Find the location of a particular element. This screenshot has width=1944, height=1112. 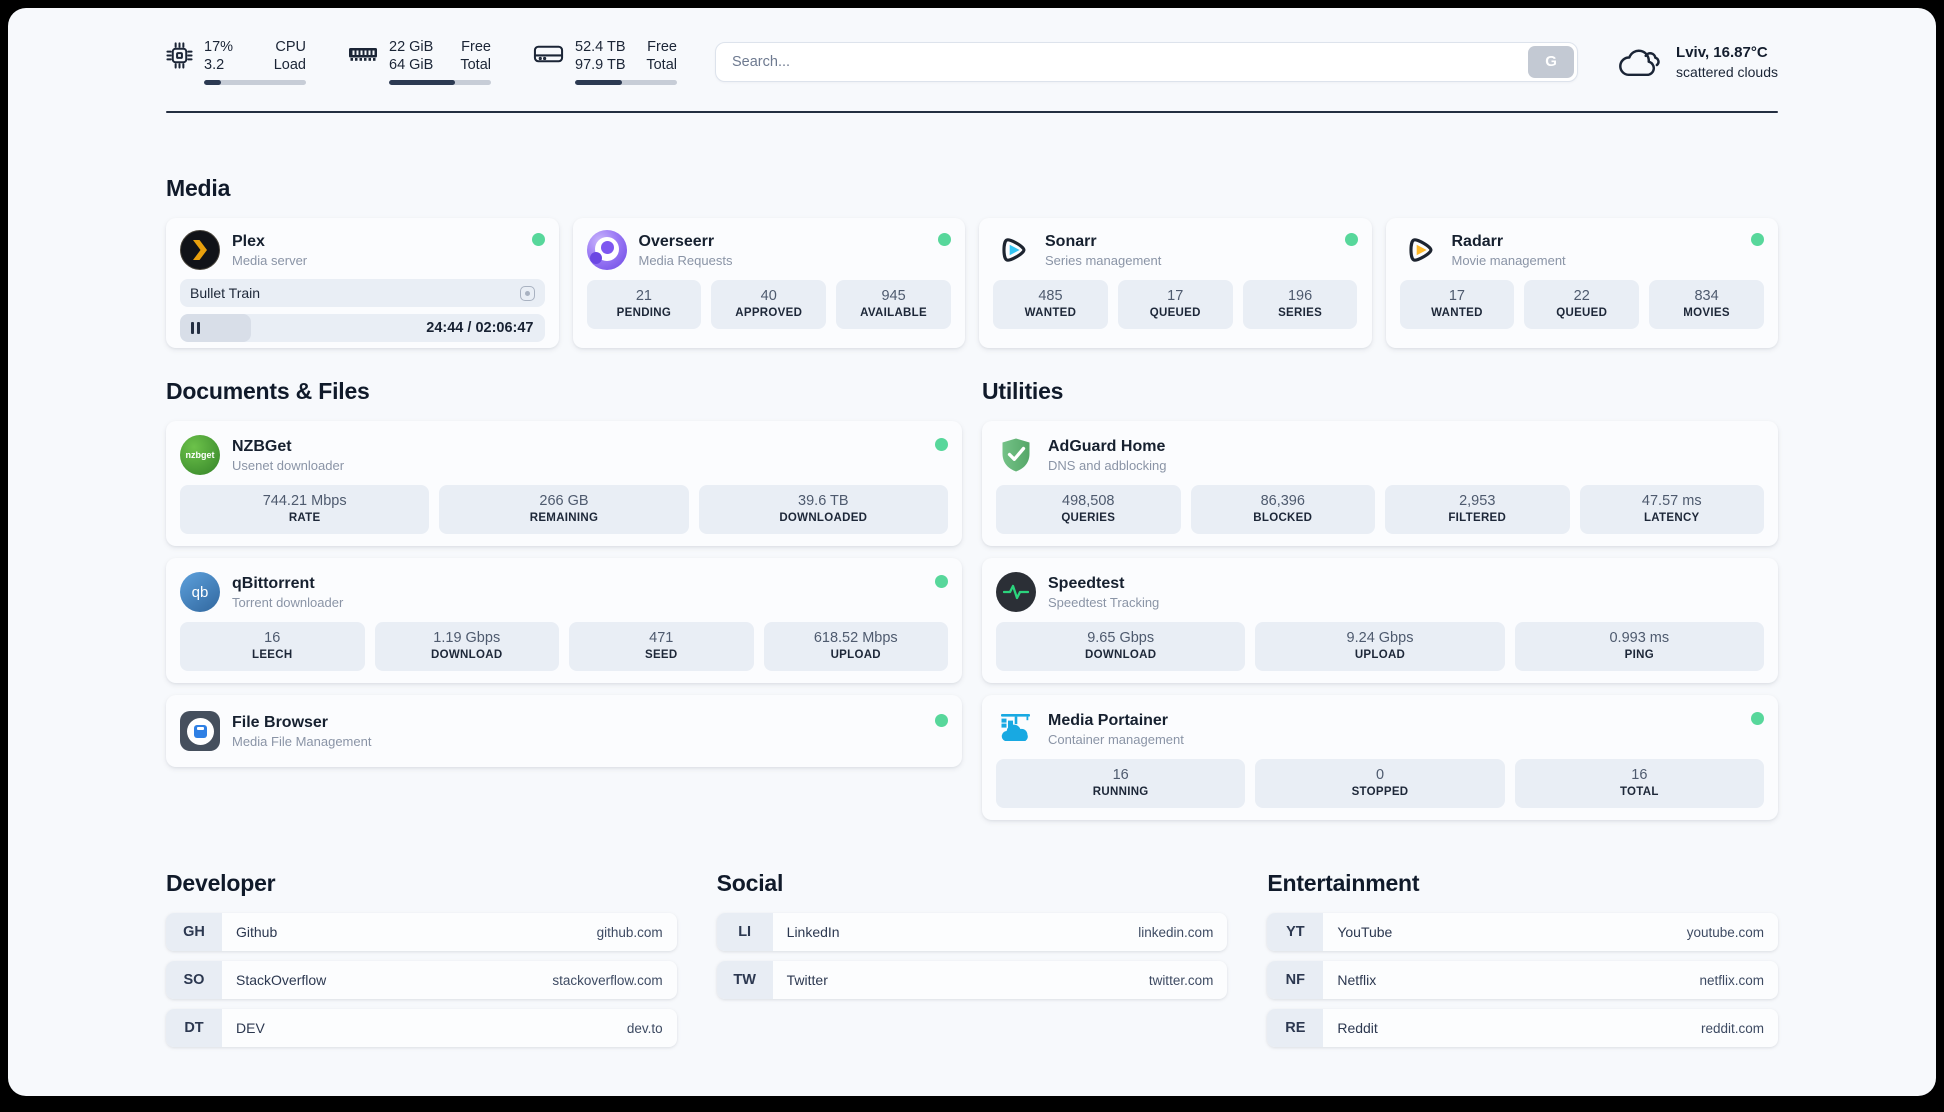

qbittorrent-icon: qb is located at coordinates (200, 592).